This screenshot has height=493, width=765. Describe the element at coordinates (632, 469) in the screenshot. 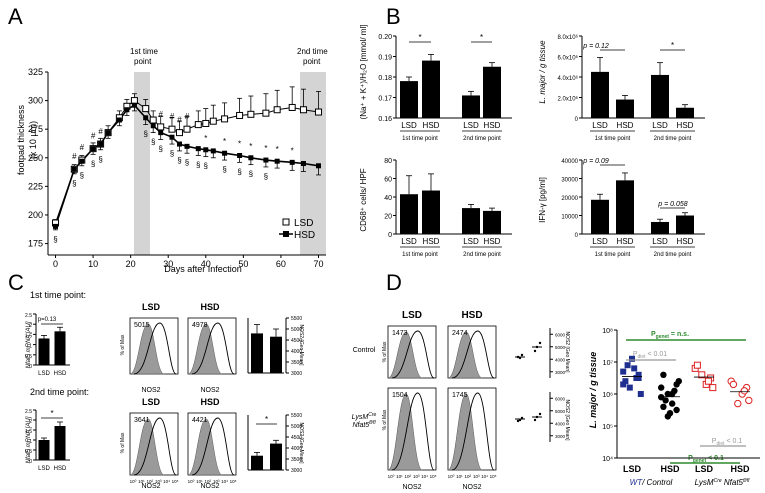

I see `d-group-wt-lsd: LSD` at that location.